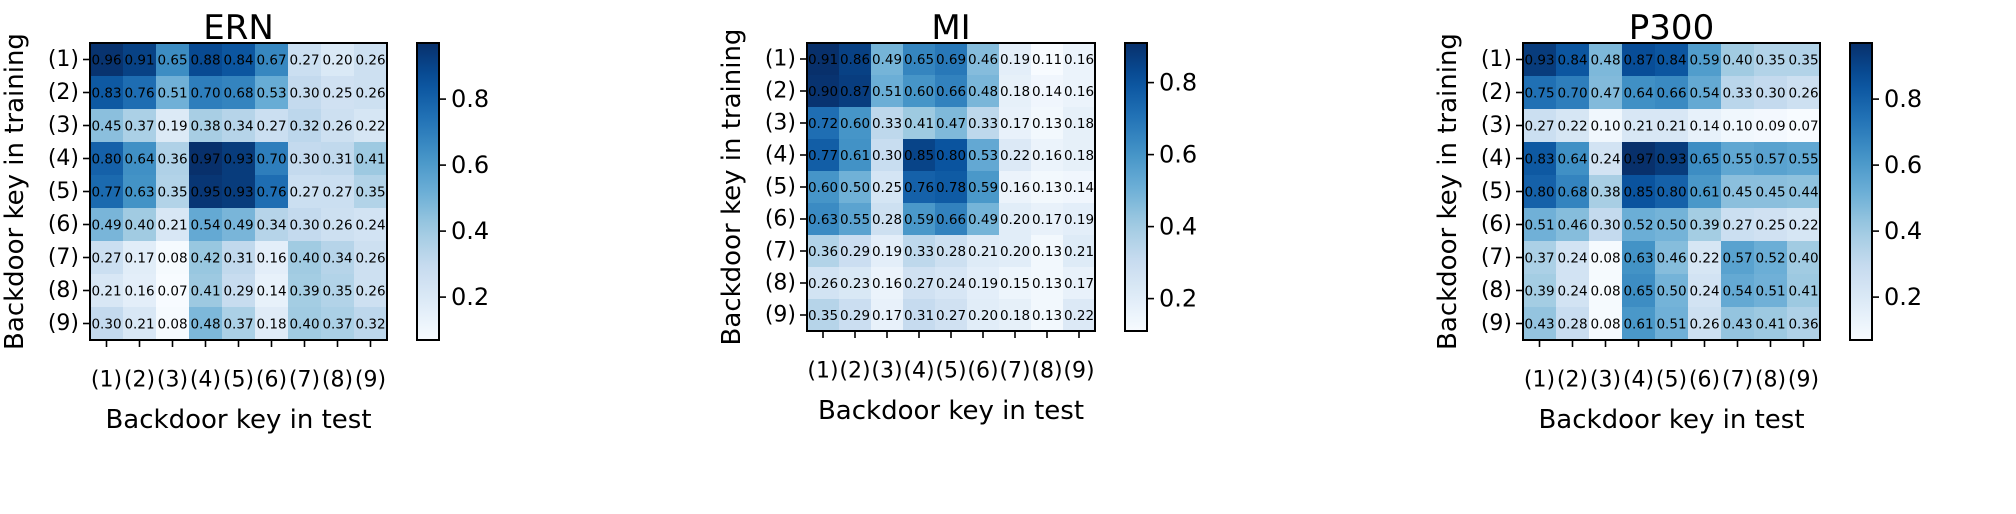 This screenshot has height=514, width=2016. I want to click on cell-value-label: 0.53, so click(983, 156).